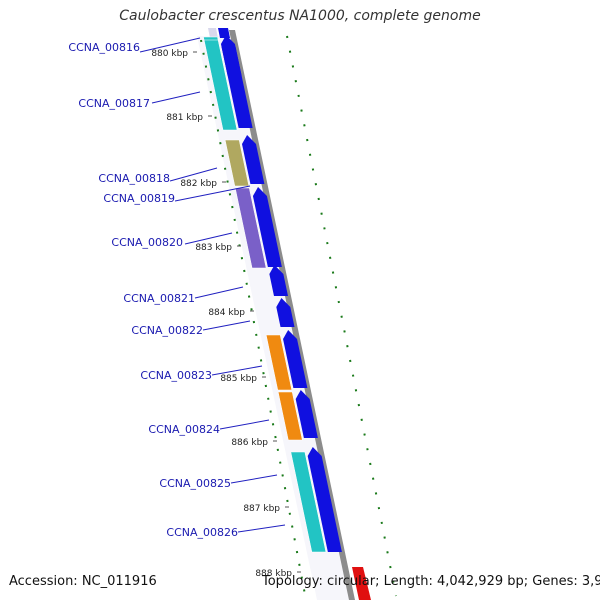 The width and height of the screenshot is (600, 600). I want to click on gene-label-CCNA_00825: CCNA_00825, so click(195, 483).